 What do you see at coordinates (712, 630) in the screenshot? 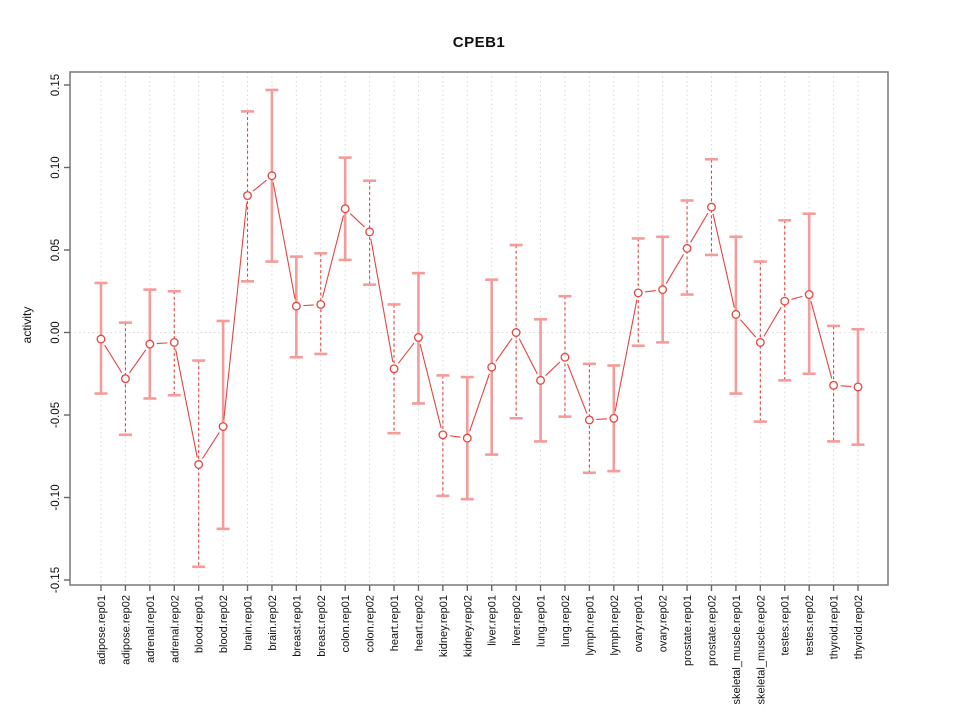
I see `x-tick-label: prostate.rep02` at bounding box center [712, 630].